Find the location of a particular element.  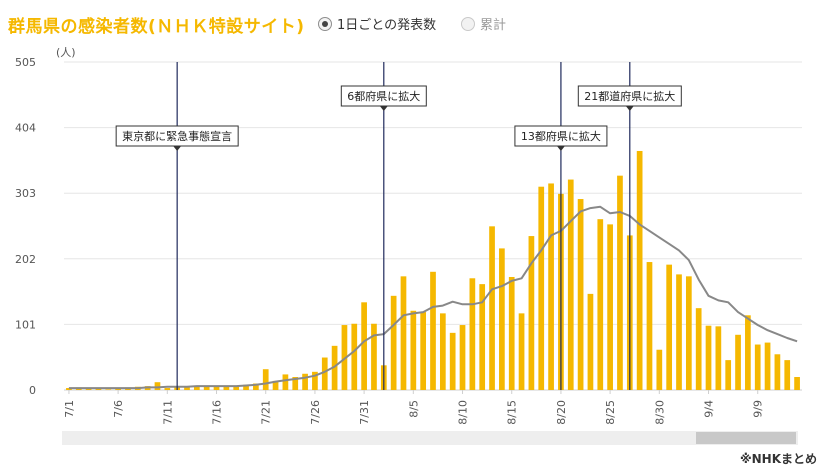

event-label: 東京都に緊急事態宣言 is located at coordinates (177, 136).